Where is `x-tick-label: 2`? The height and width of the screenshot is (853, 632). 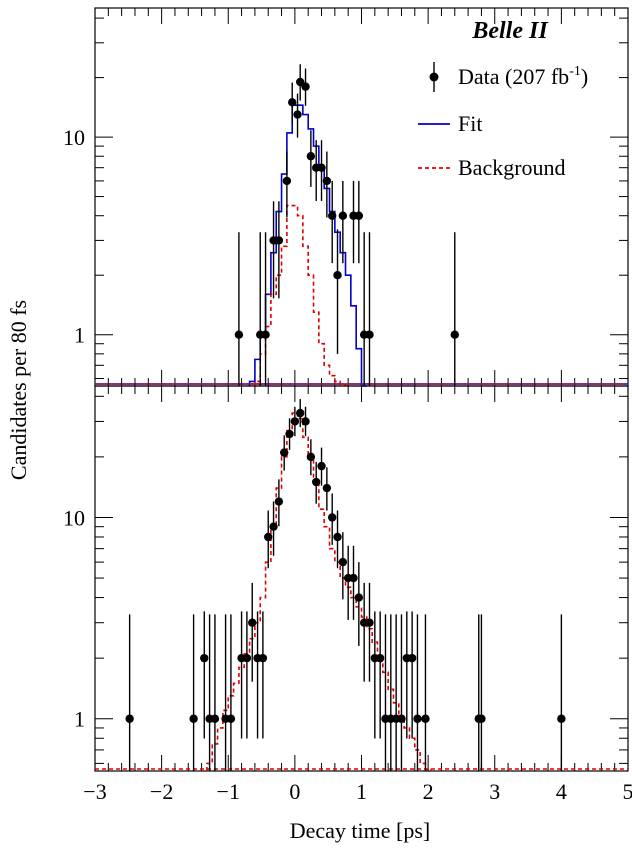 x-tick-label: 2 is located at coordinates (428, 791).